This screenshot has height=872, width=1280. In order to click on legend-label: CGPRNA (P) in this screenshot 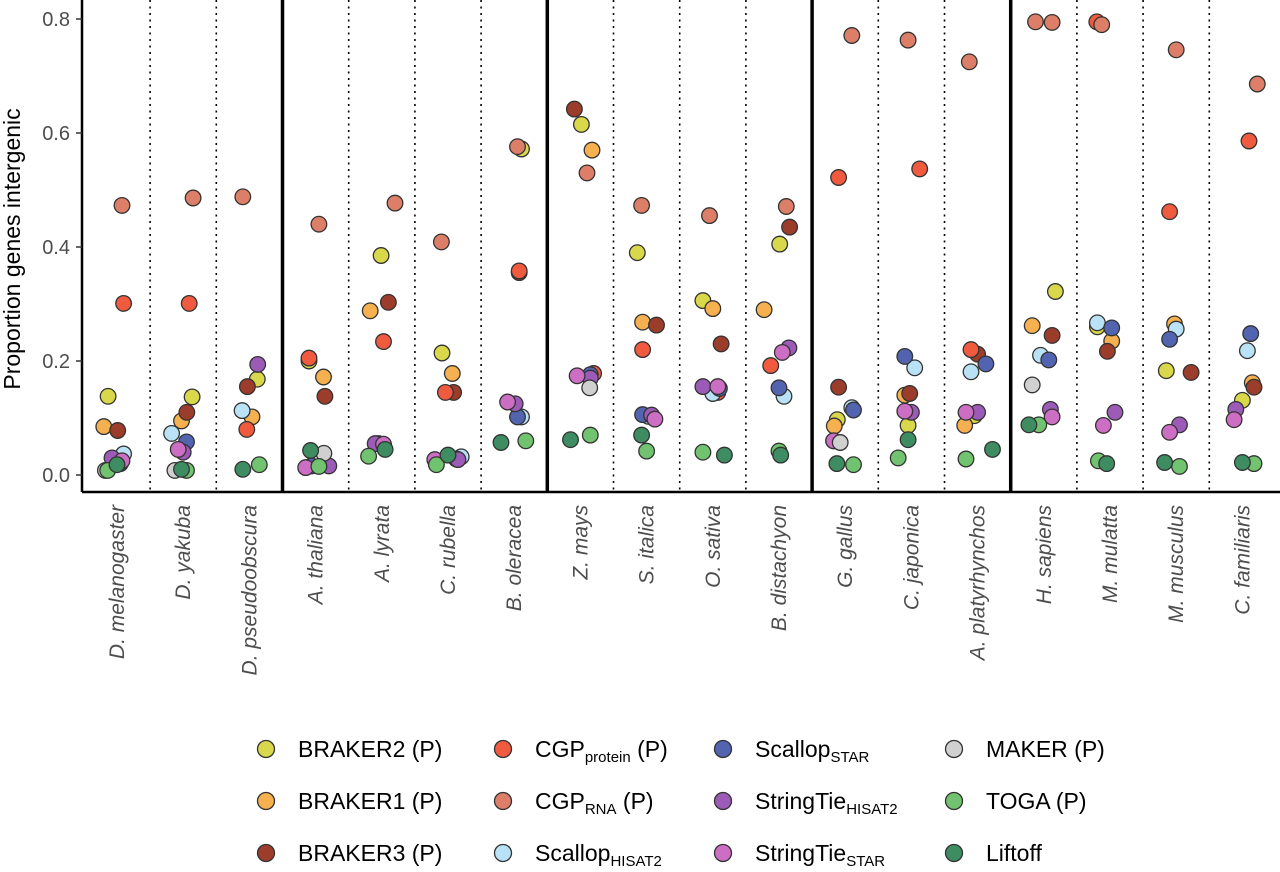, I will do `click(594, 803)`.